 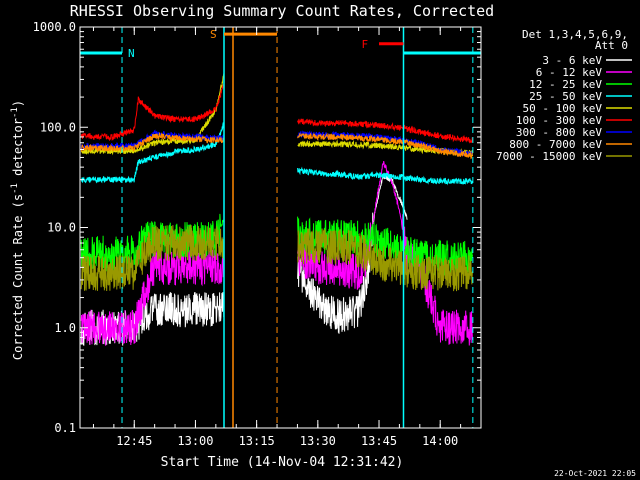 What do you see at coordinates (65, 328) in the screenshot?
I see `y-tick-label: 1.0` at bounding box center [65, 328].